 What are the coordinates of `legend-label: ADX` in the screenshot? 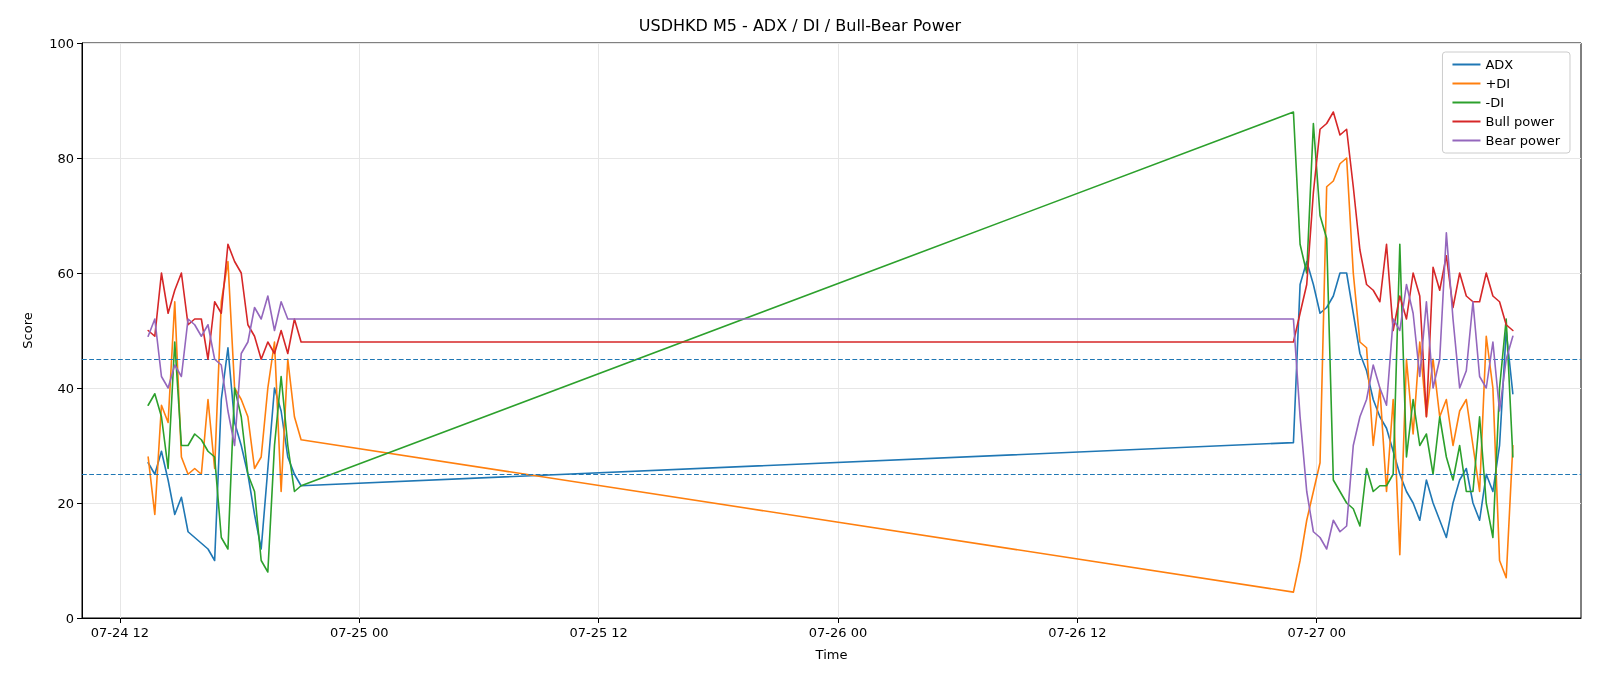 It's located at (1499, 64).